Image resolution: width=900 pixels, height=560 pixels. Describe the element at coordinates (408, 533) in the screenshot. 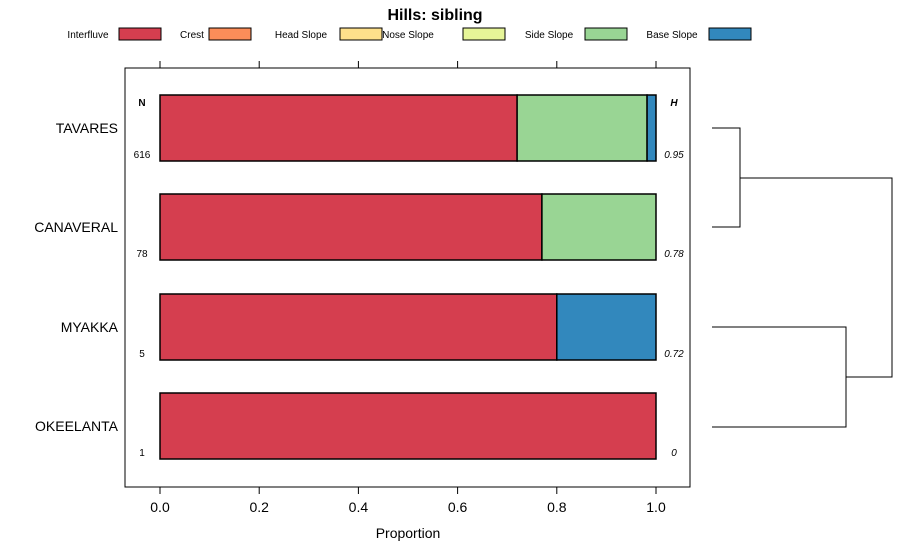

I see `x-axis-label: Proportion` at that location.